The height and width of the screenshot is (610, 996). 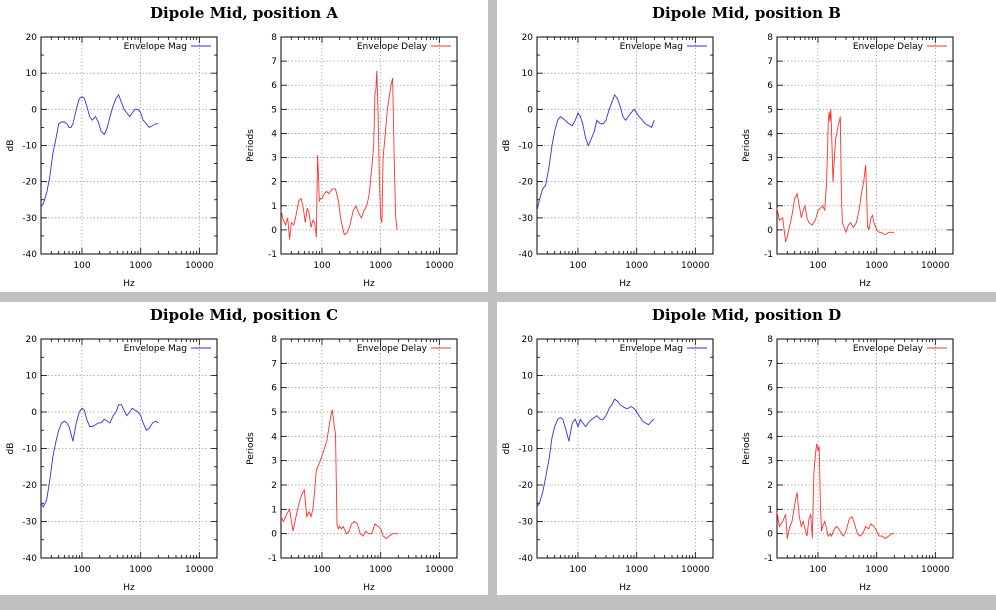 What do you see at coordinates (746, 315) in the screenshot?
I see `panel-title: Dipole Mid, position D` at bounding box center [746, 315].